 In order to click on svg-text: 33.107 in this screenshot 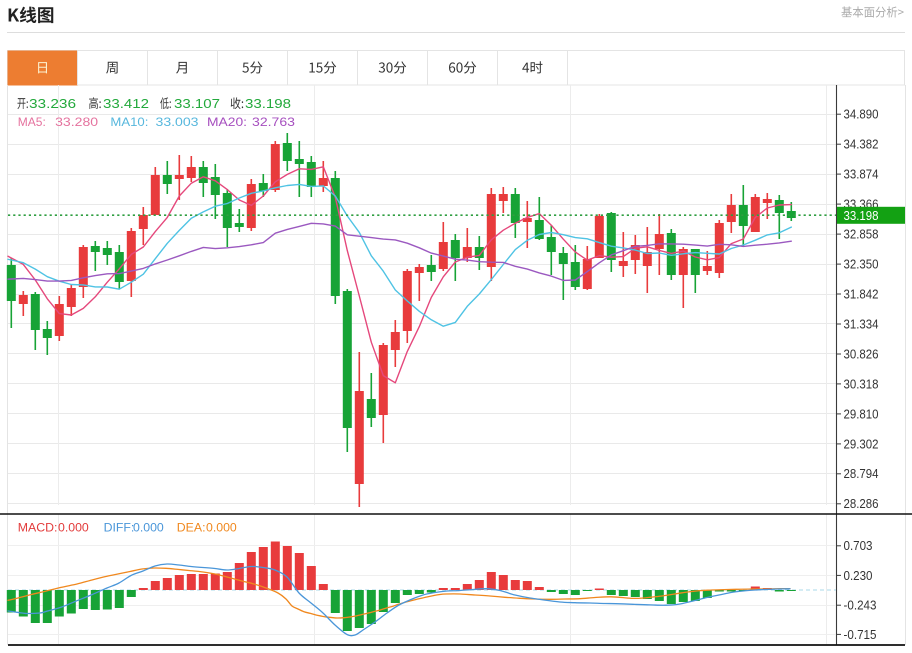, I will do `click(197, 104)`.